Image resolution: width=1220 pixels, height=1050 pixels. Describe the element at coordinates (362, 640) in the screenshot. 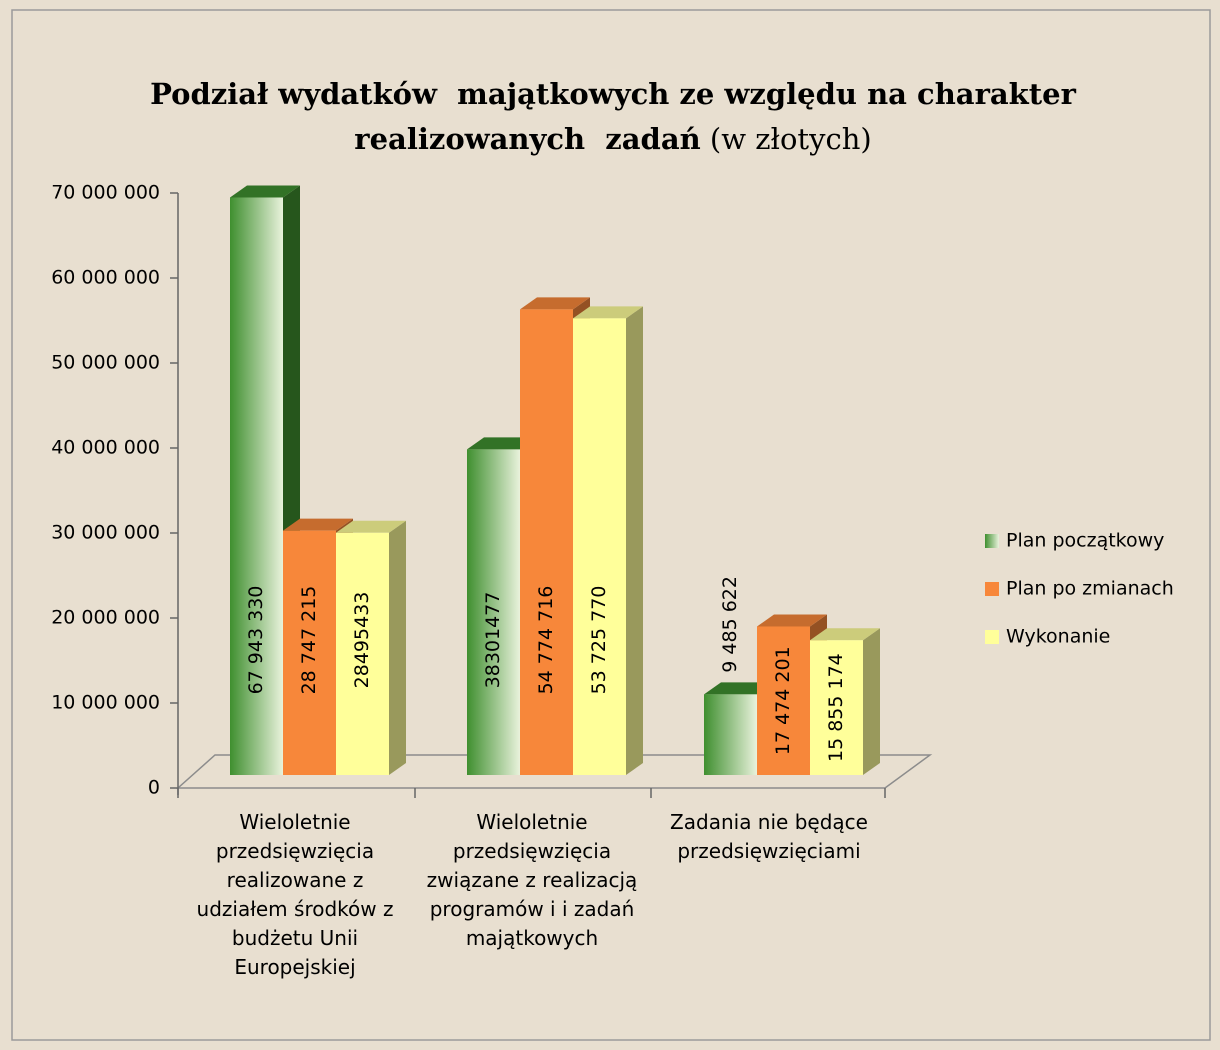

I see `value-label: 28495433` at that location.